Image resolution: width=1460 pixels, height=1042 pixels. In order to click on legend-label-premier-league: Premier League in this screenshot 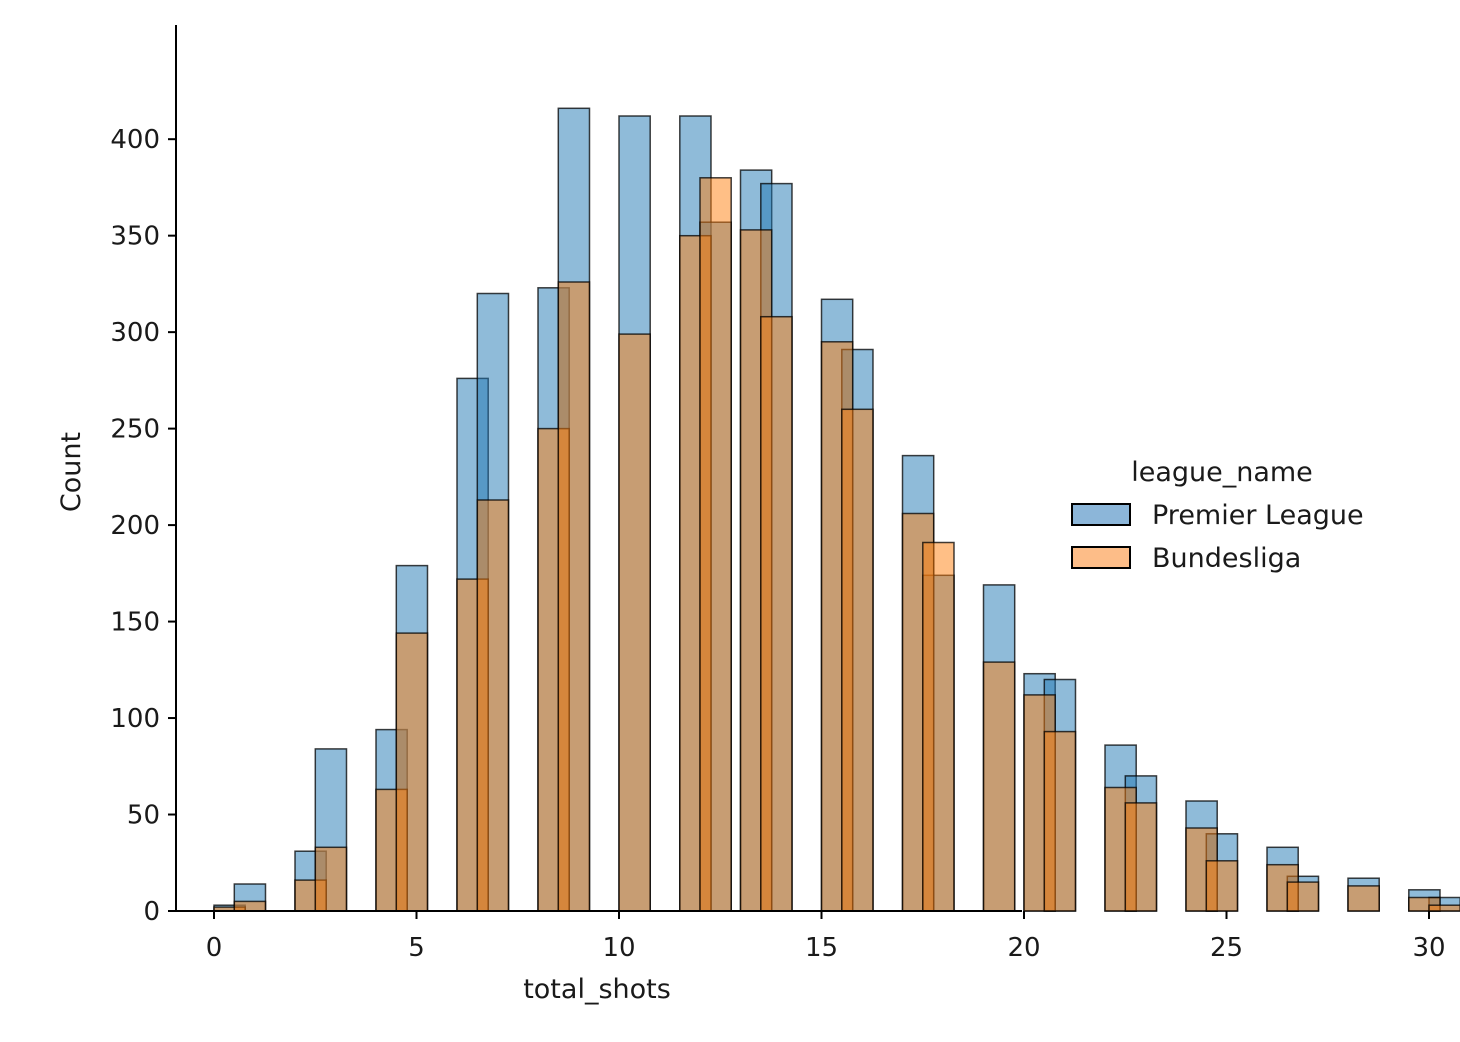, I will do `click(1258, 515)`.